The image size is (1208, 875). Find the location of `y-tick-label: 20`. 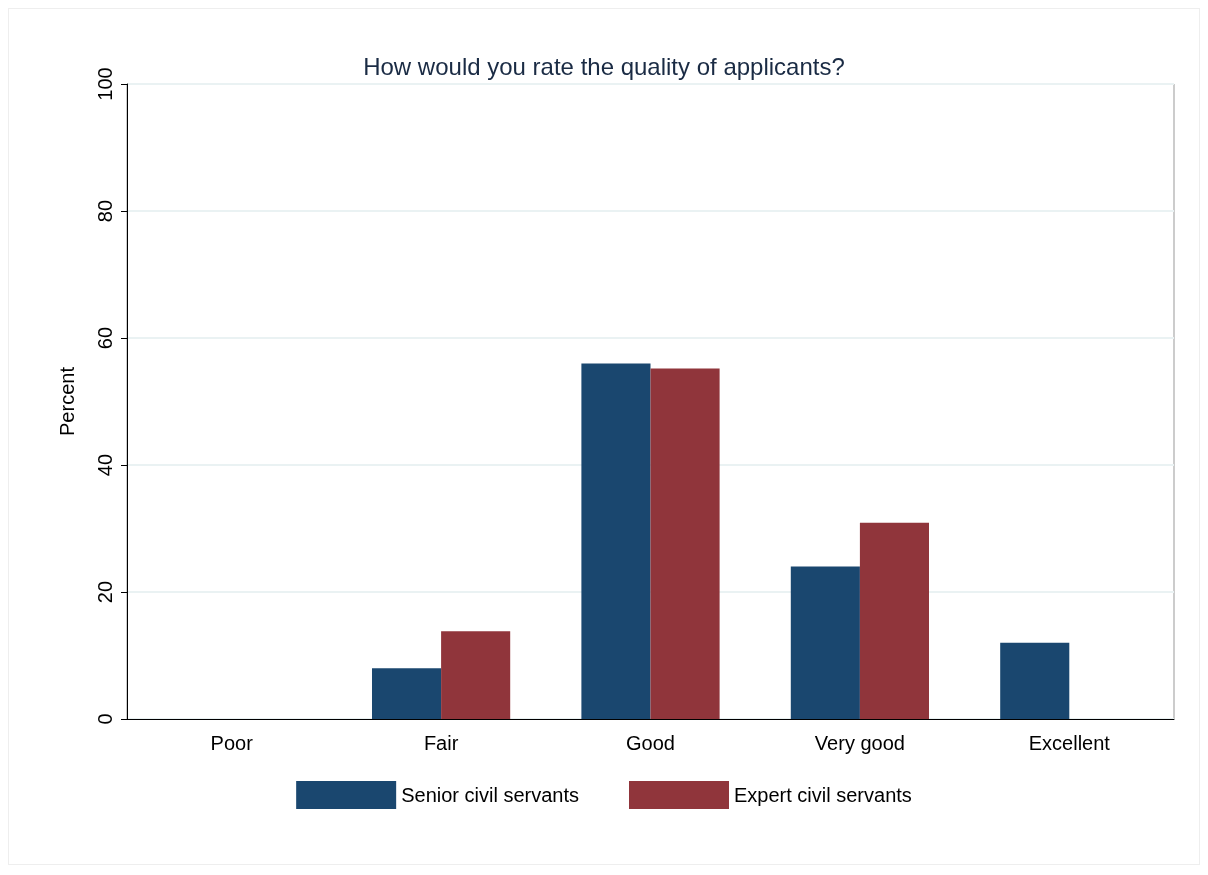

y-tick-label: 20 is located at coordinates (105, 592).